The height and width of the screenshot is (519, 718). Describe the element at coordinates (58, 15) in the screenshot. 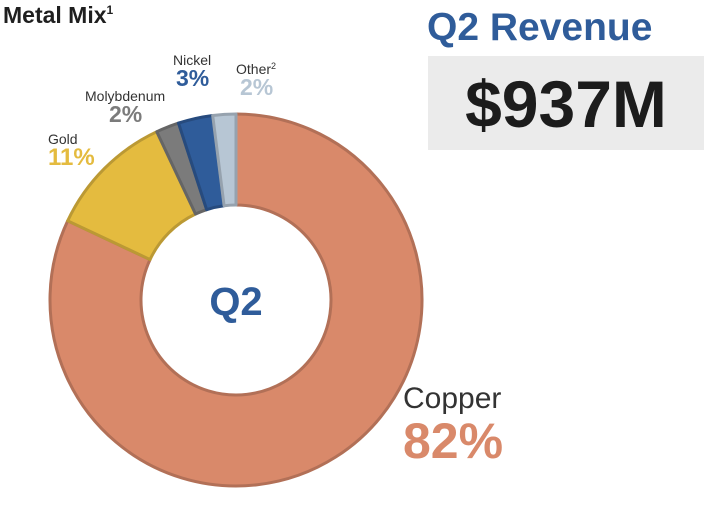

I see `chart-title: Metal Mix1` at that location.